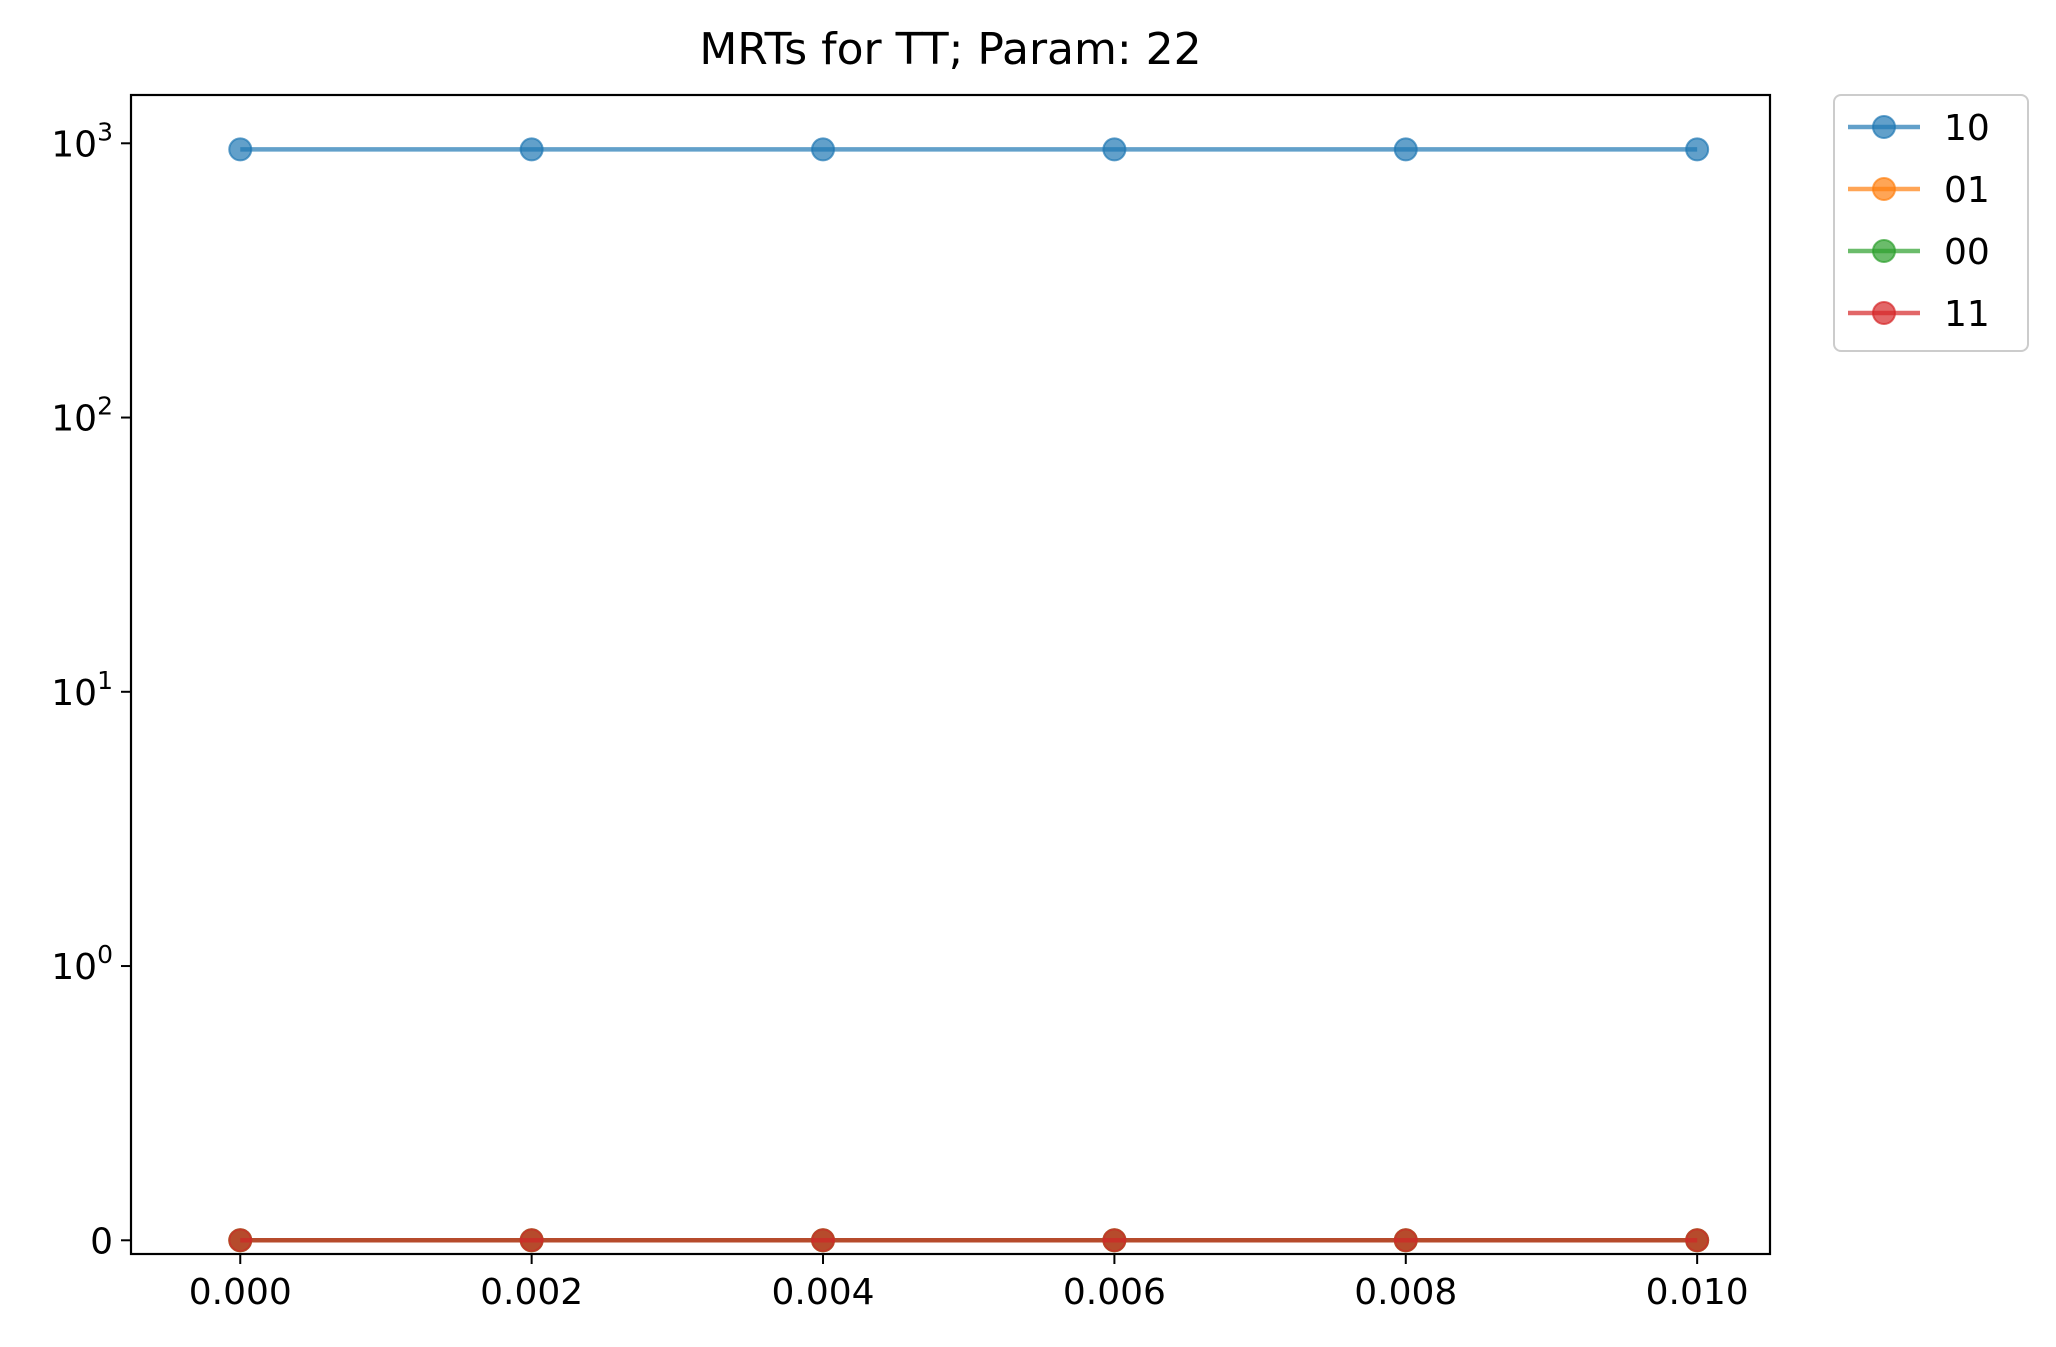  What do you see at coordinates (1919, 252) in the screenshot?
I see `legend-item: 00` at bounding box center [1919, 252].